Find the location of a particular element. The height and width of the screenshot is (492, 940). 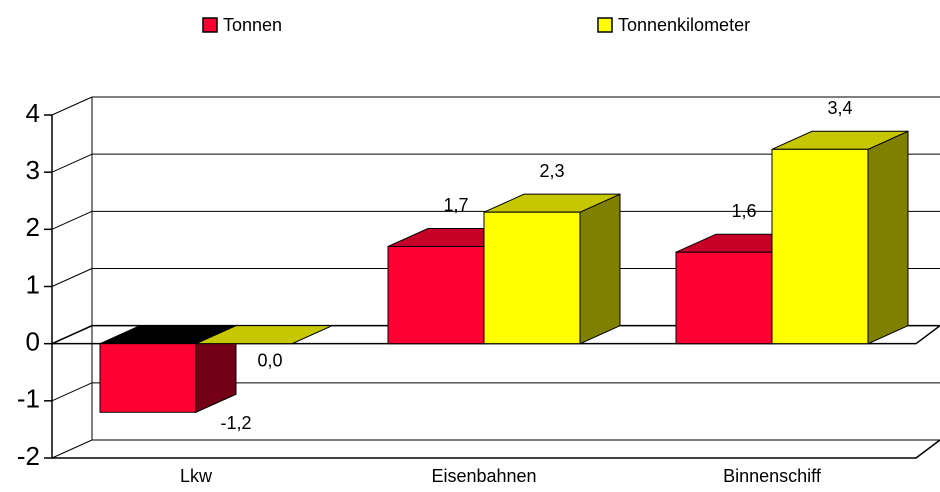

value-label: 2,3 is located at coordinates (551, 171).